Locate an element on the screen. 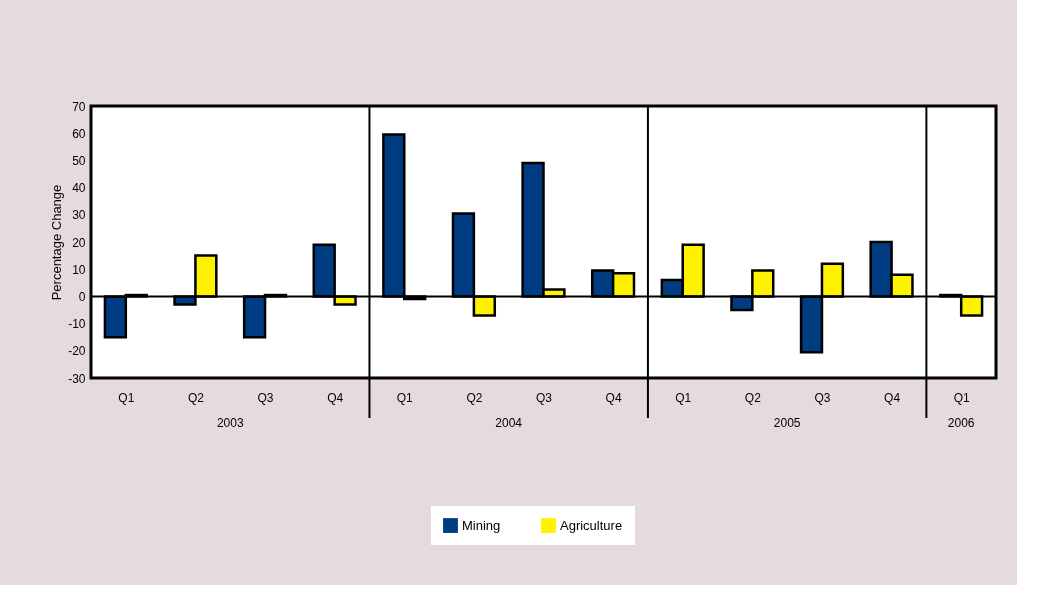  text: 2003 is located at coordinates (230, 423).